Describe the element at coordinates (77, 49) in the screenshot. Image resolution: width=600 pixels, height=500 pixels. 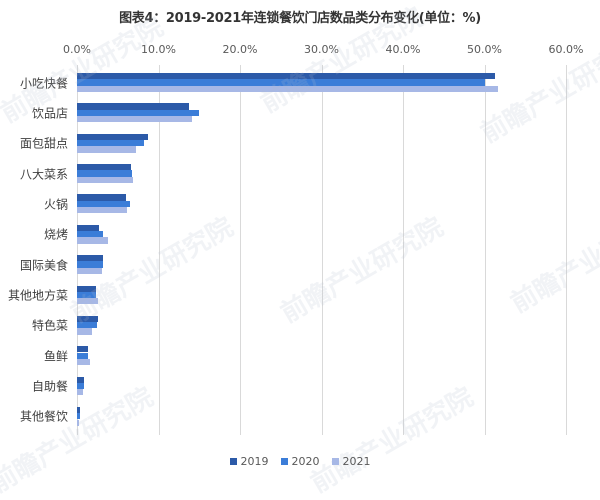
I see `x-tick-label: 0.0%` at that location.